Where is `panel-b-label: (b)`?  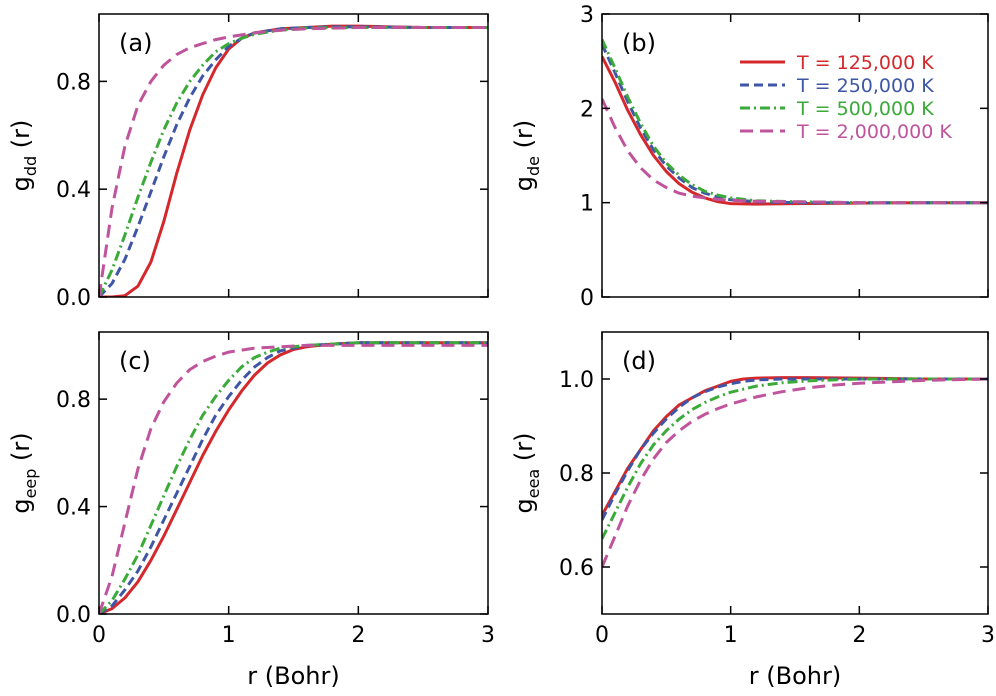
panel-b-label: (b) is located at coordinates (639, 43).